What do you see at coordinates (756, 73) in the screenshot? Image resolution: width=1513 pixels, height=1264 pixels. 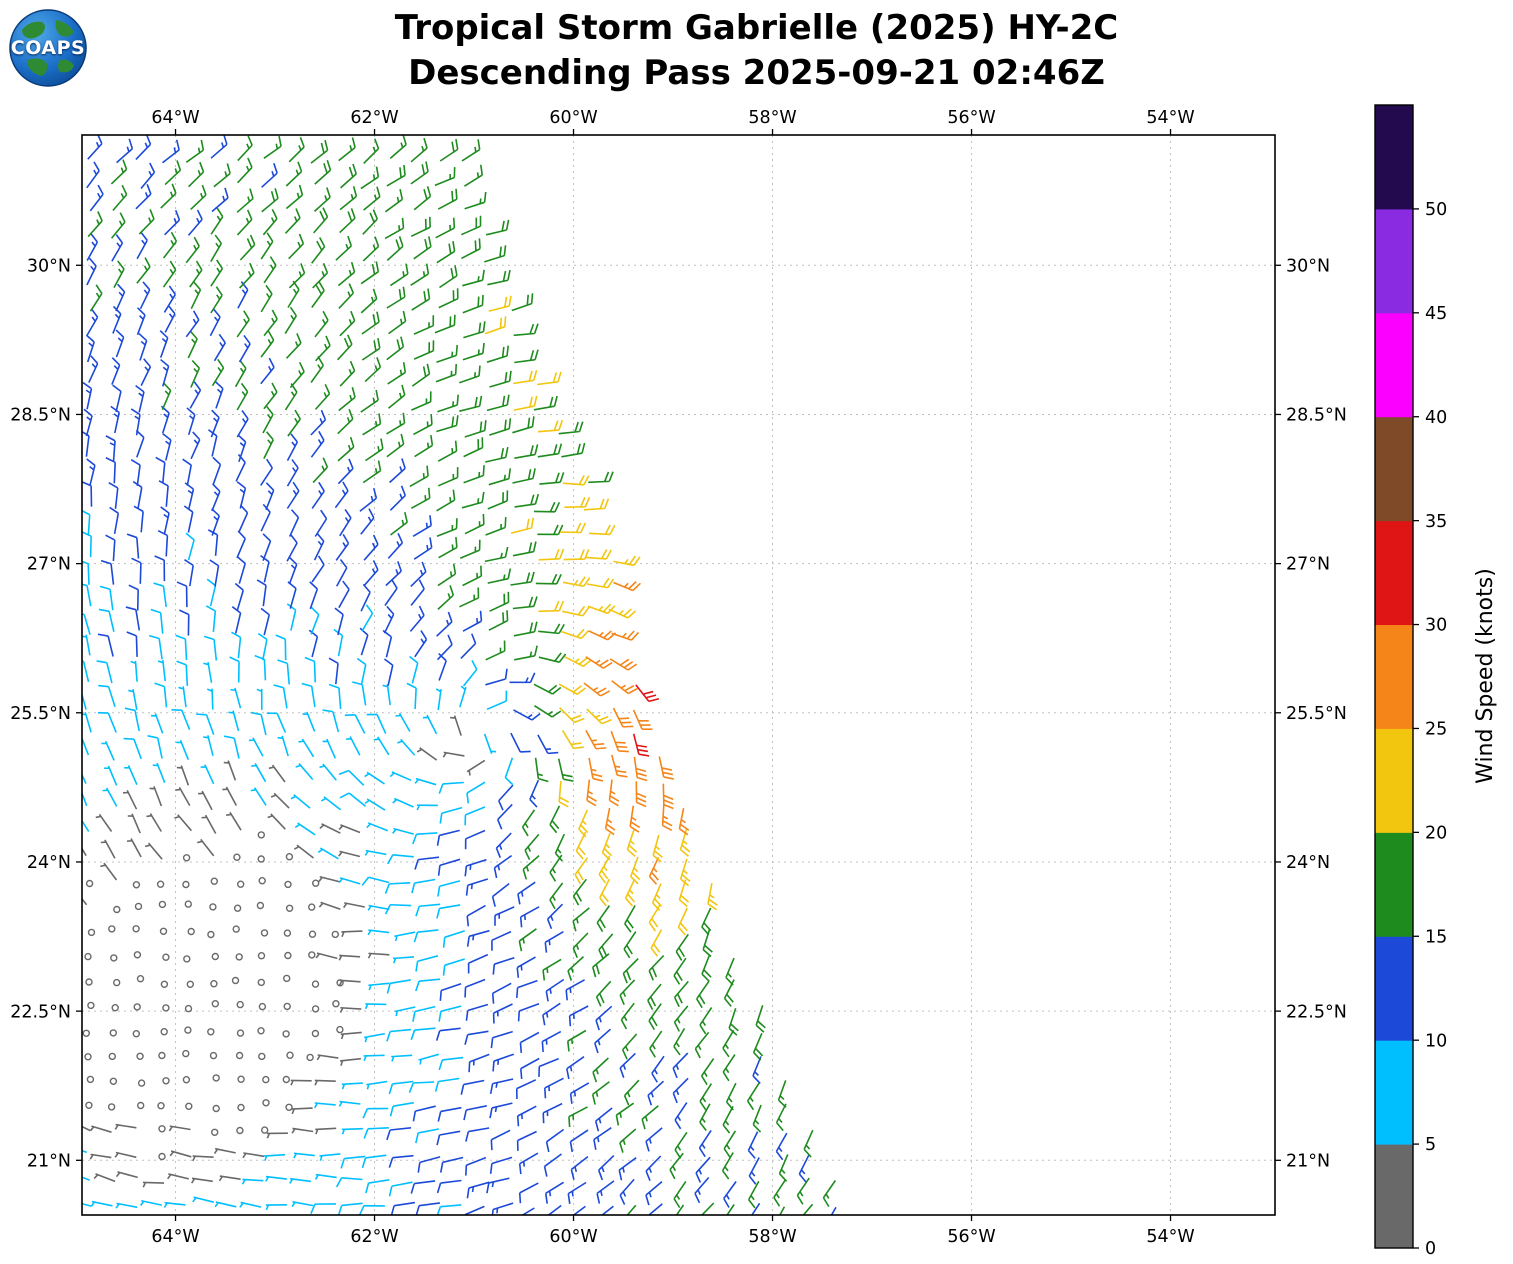 I see `plot-subtitle: Descending Pass 2025-09-21 02:46Z` at bounding box center [756, 73].